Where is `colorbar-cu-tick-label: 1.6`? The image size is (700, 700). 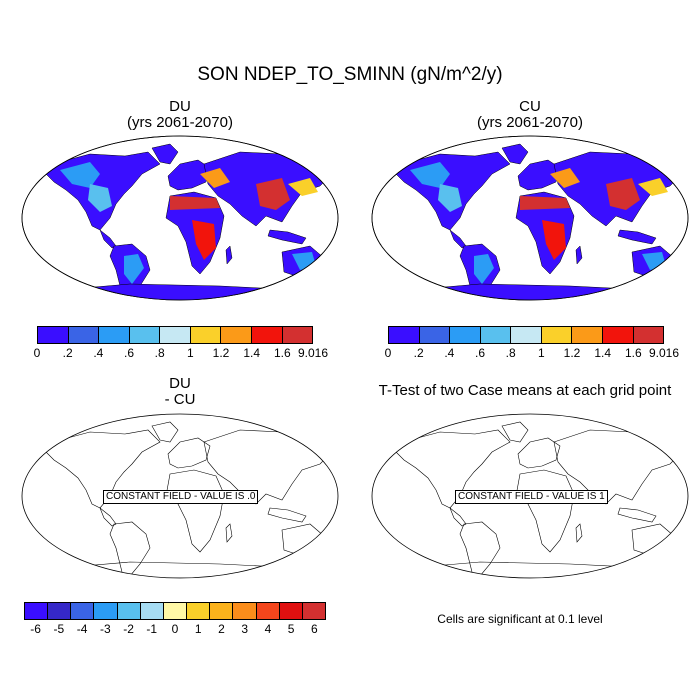 colorbar-cu-tick-label: 1.6 is located at coordinates (633, 353).